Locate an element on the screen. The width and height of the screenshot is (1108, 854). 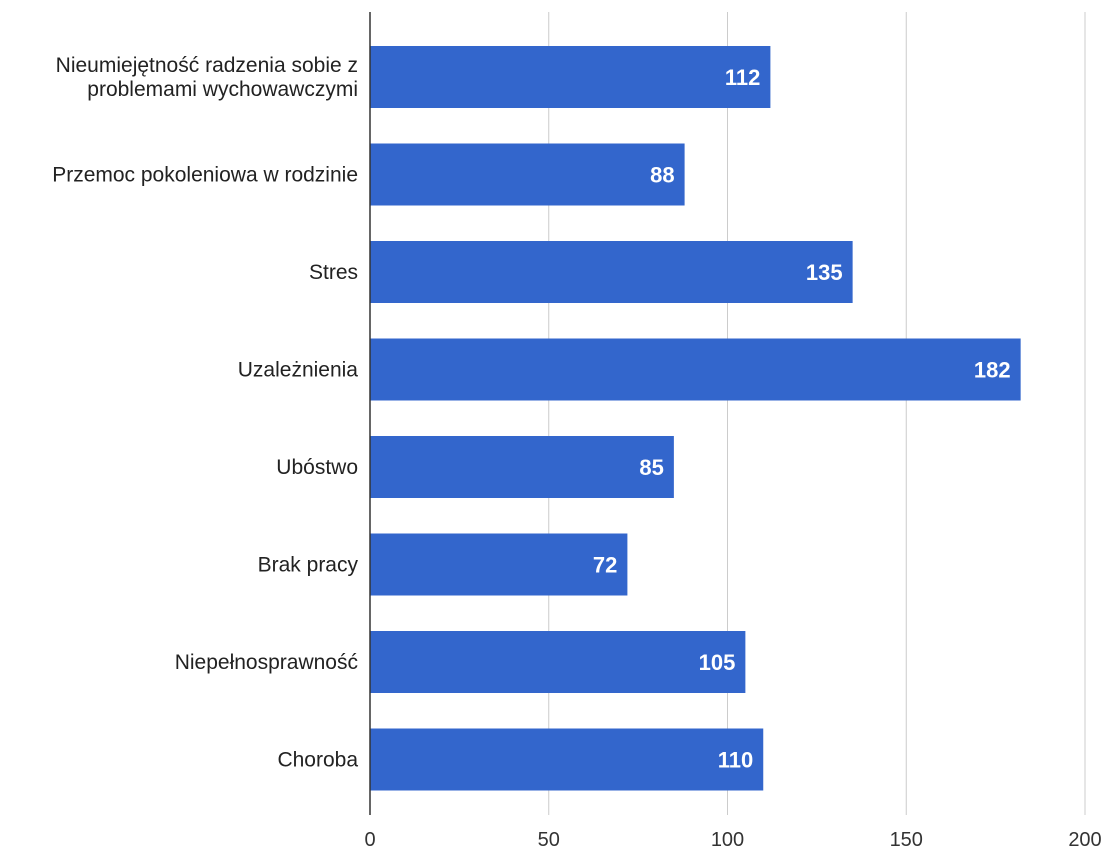
category-label: Niepełnosprawność is located at coordinates (266, 662).